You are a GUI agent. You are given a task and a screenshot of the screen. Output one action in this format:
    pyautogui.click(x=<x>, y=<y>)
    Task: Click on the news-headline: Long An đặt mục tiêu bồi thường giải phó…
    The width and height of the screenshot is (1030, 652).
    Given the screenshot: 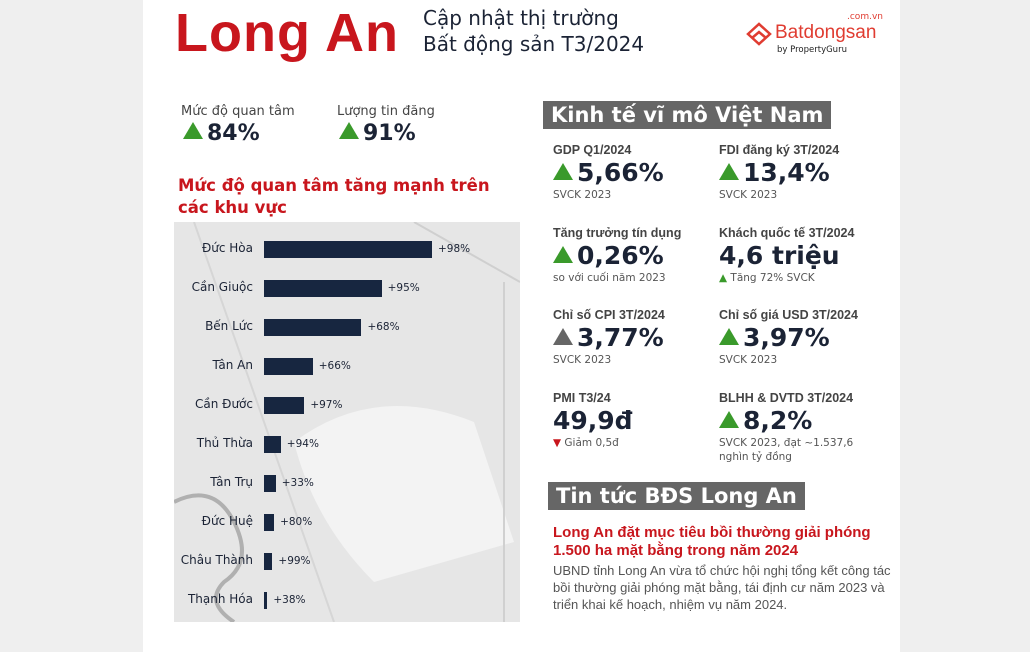 What is the action you would take?
    pyautogui.click(x=712, y=541)
    